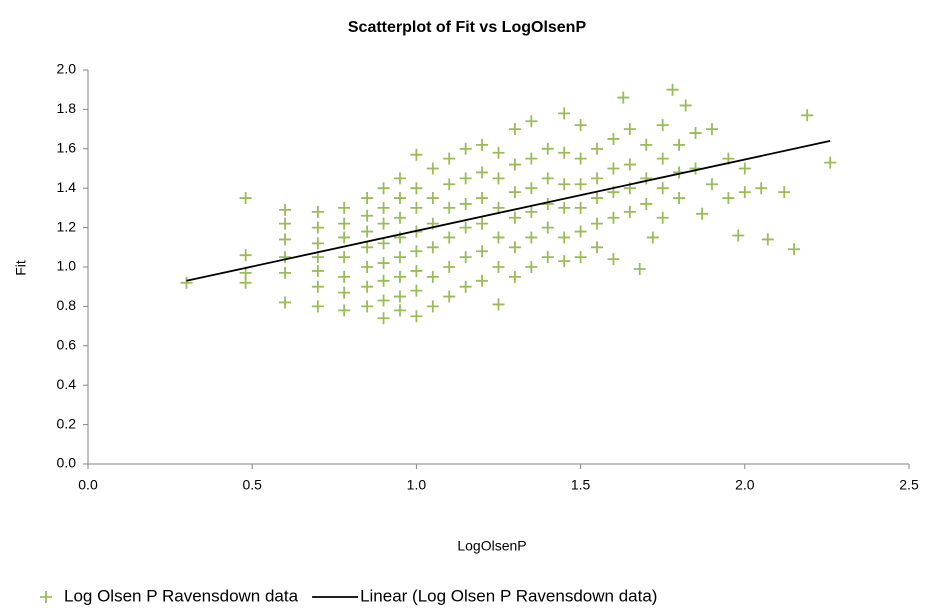  I want to click on x-tick-label: 0.5, so click(252, 485).